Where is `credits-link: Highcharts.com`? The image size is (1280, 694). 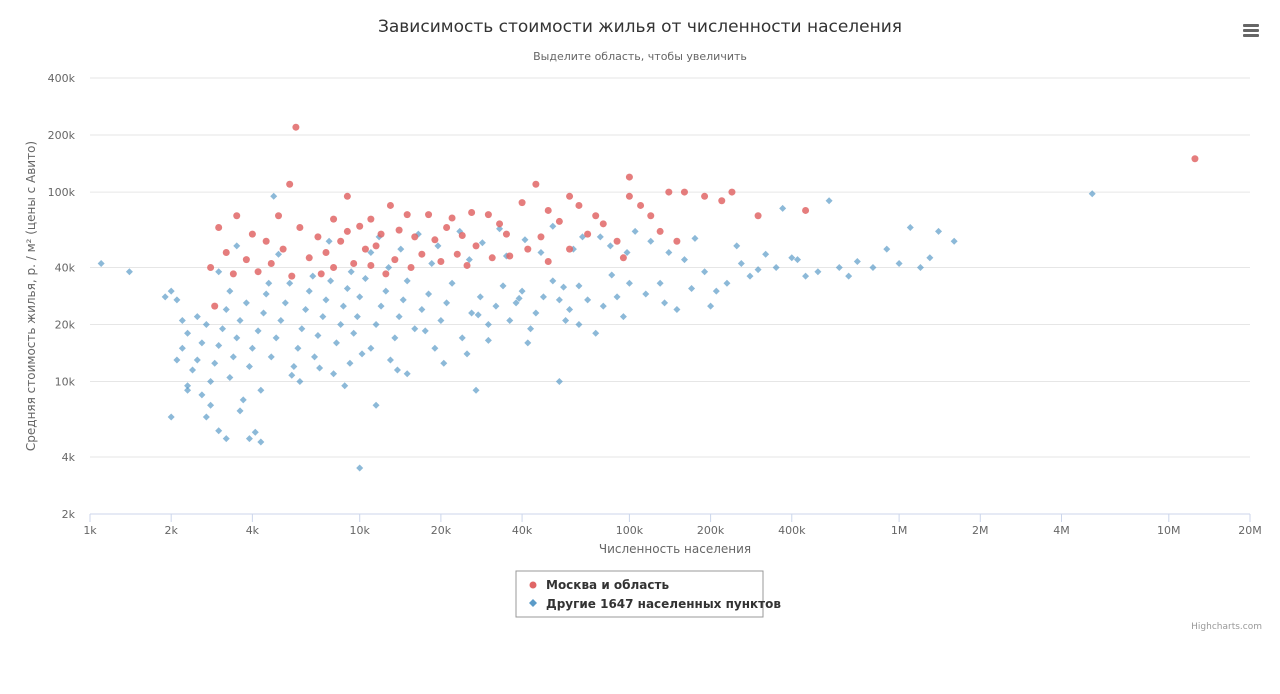 credits-link: Highcharts.com is located at coordinates (1226, 627).